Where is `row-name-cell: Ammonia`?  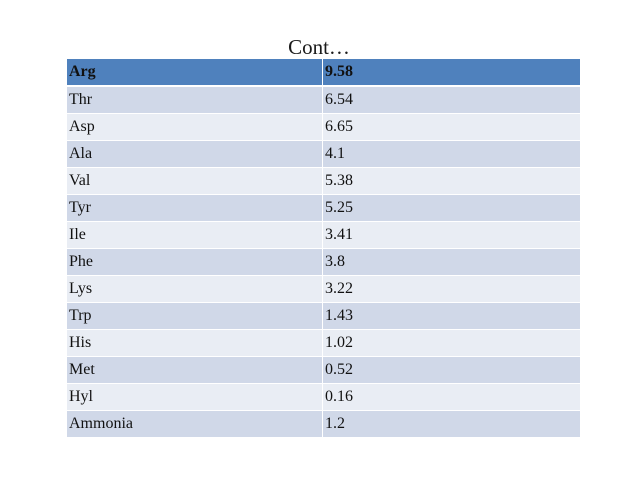 row-name-cell: Ammonia is located at coordinates (194, 424).